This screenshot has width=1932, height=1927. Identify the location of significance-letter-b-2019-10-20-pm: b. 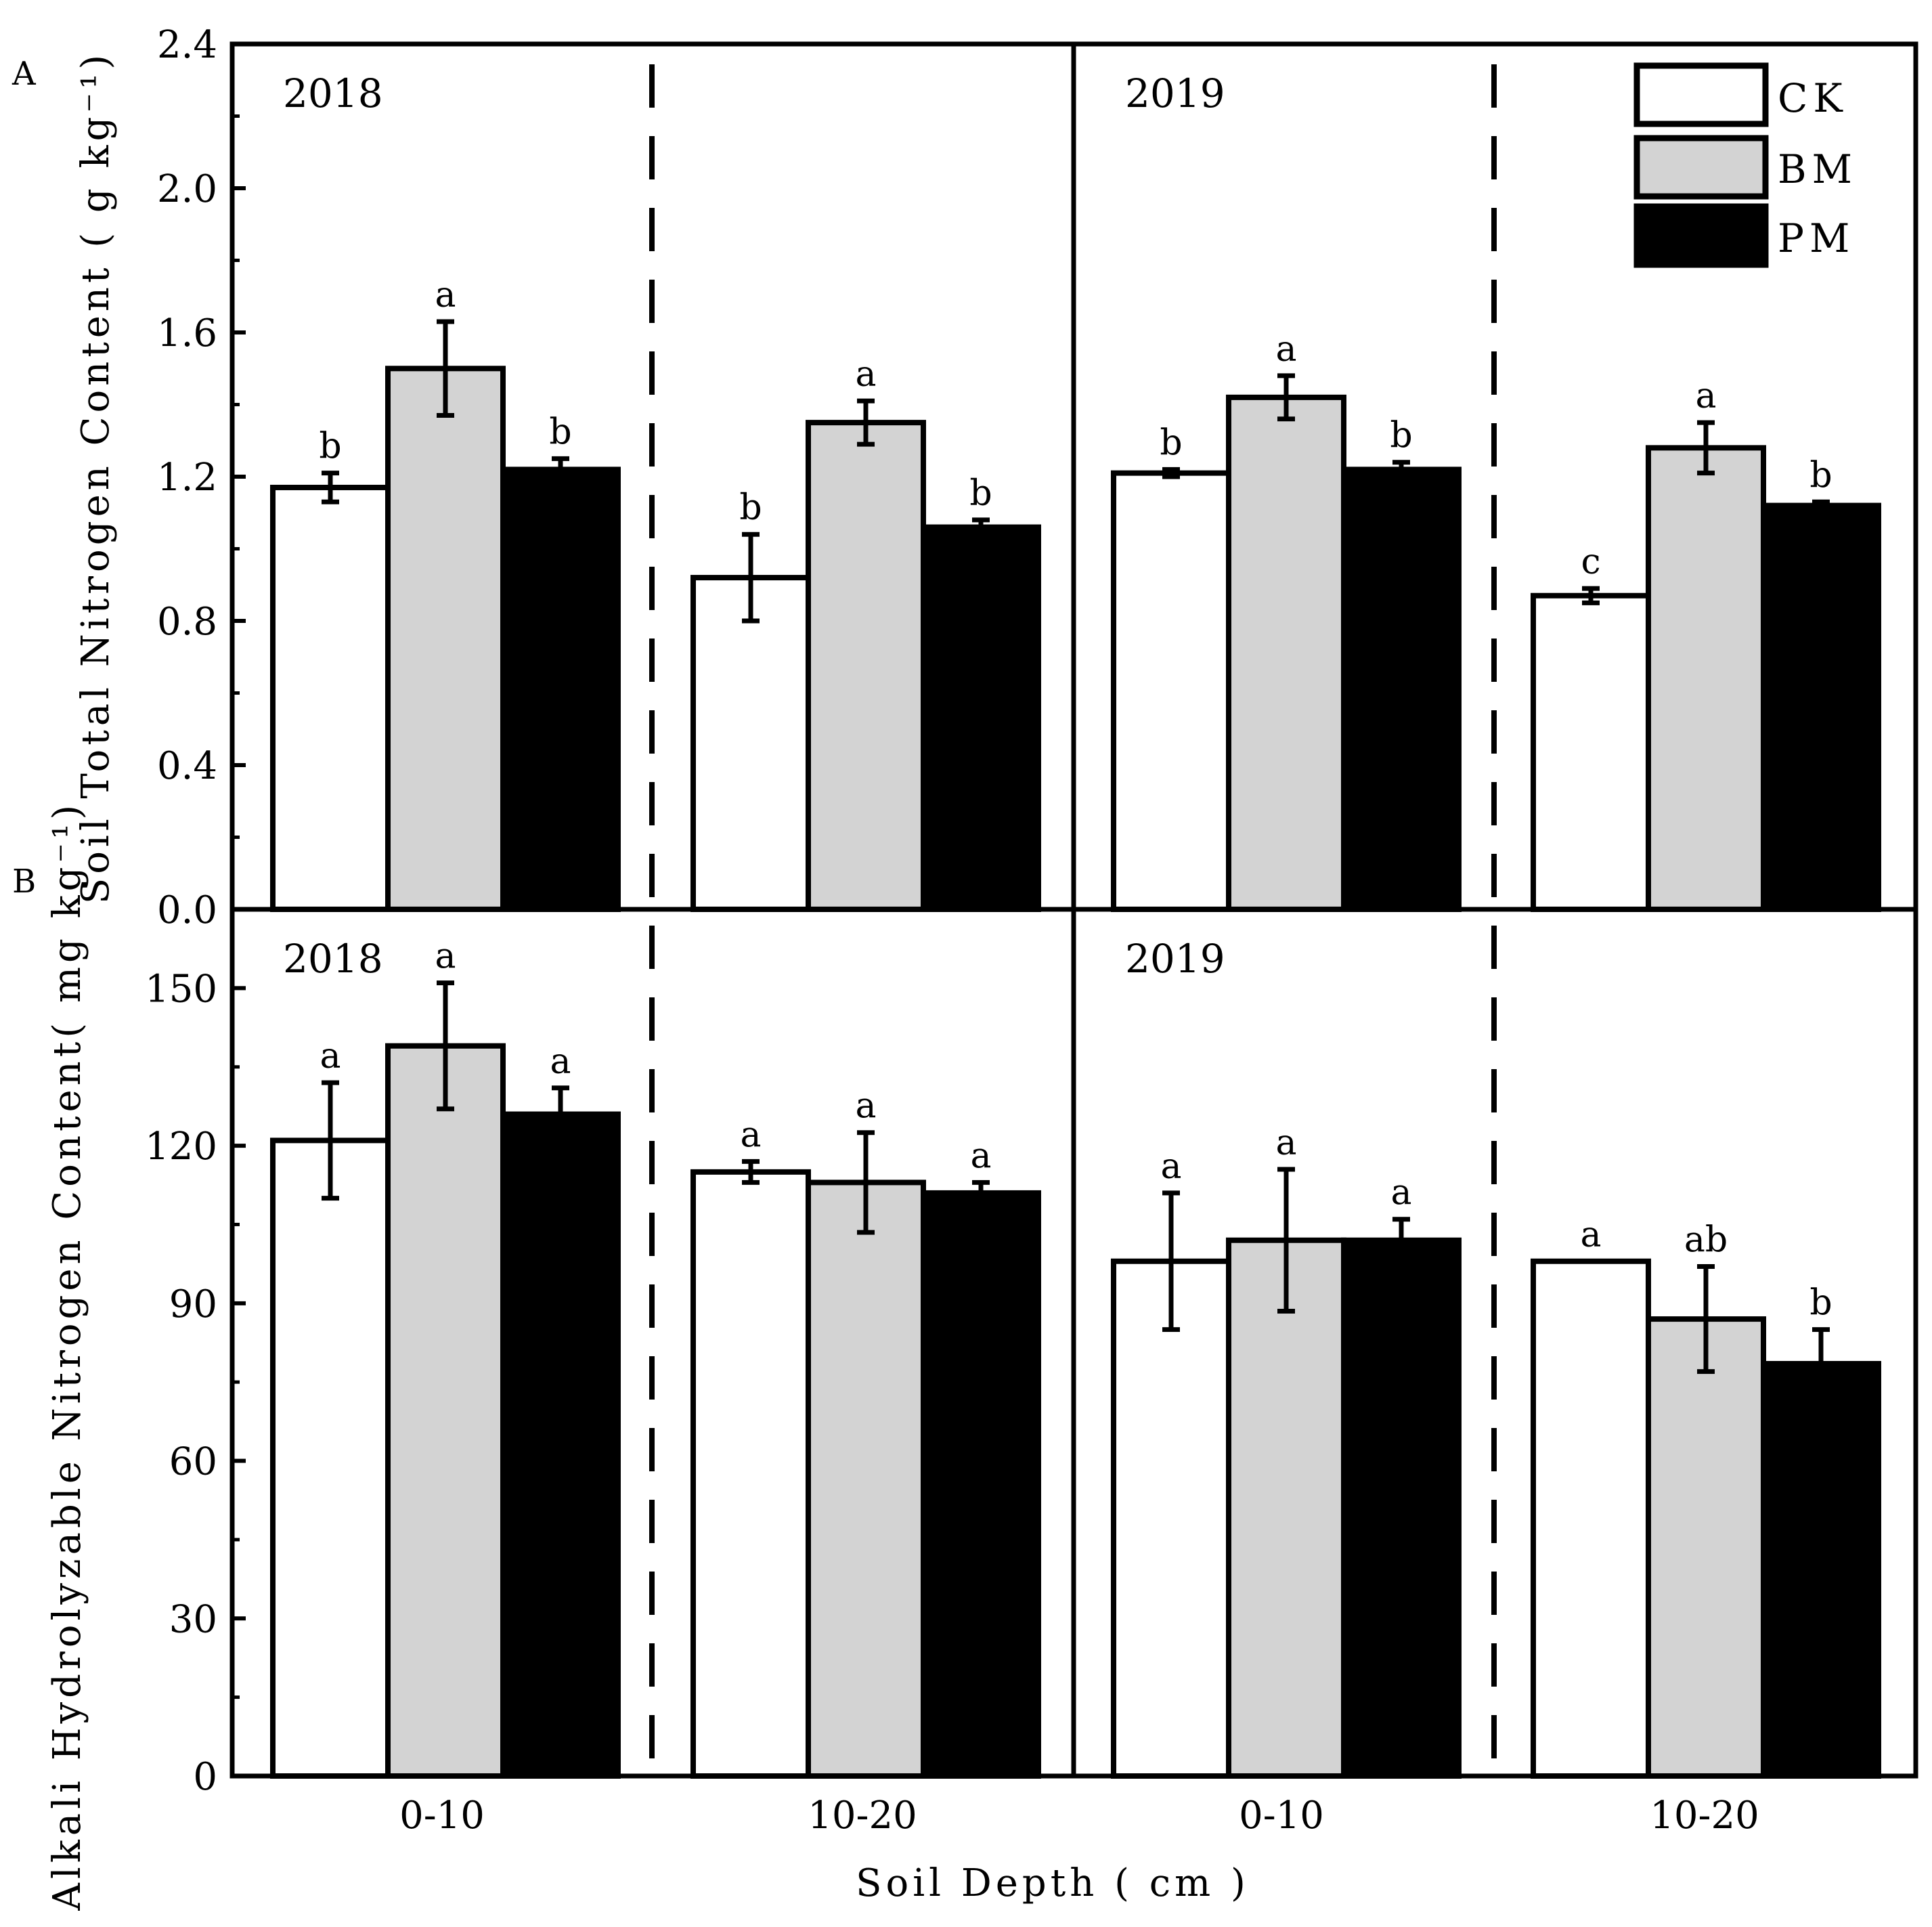
(1820, 1303).